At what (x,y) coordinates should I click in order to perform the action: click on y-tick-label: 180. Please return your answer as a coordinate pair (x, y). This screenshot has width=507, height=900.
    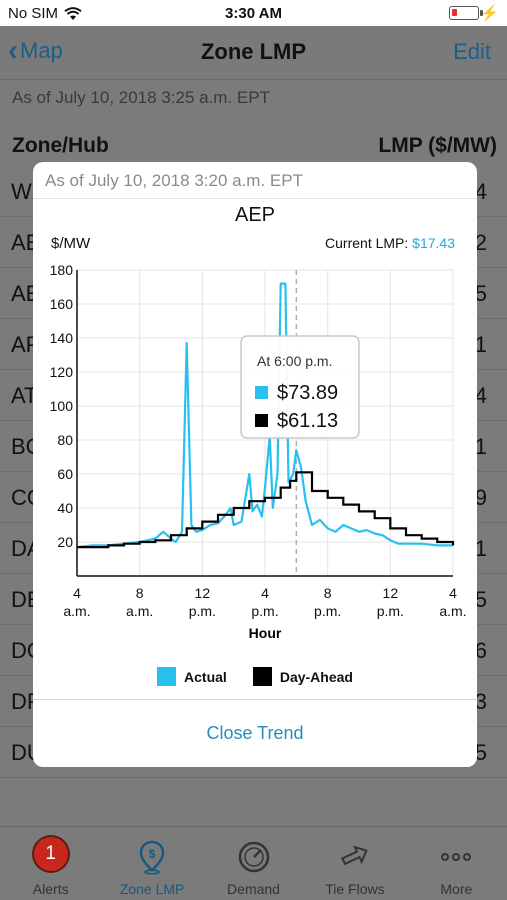
    Looking at the image, I should click on (62, 270).